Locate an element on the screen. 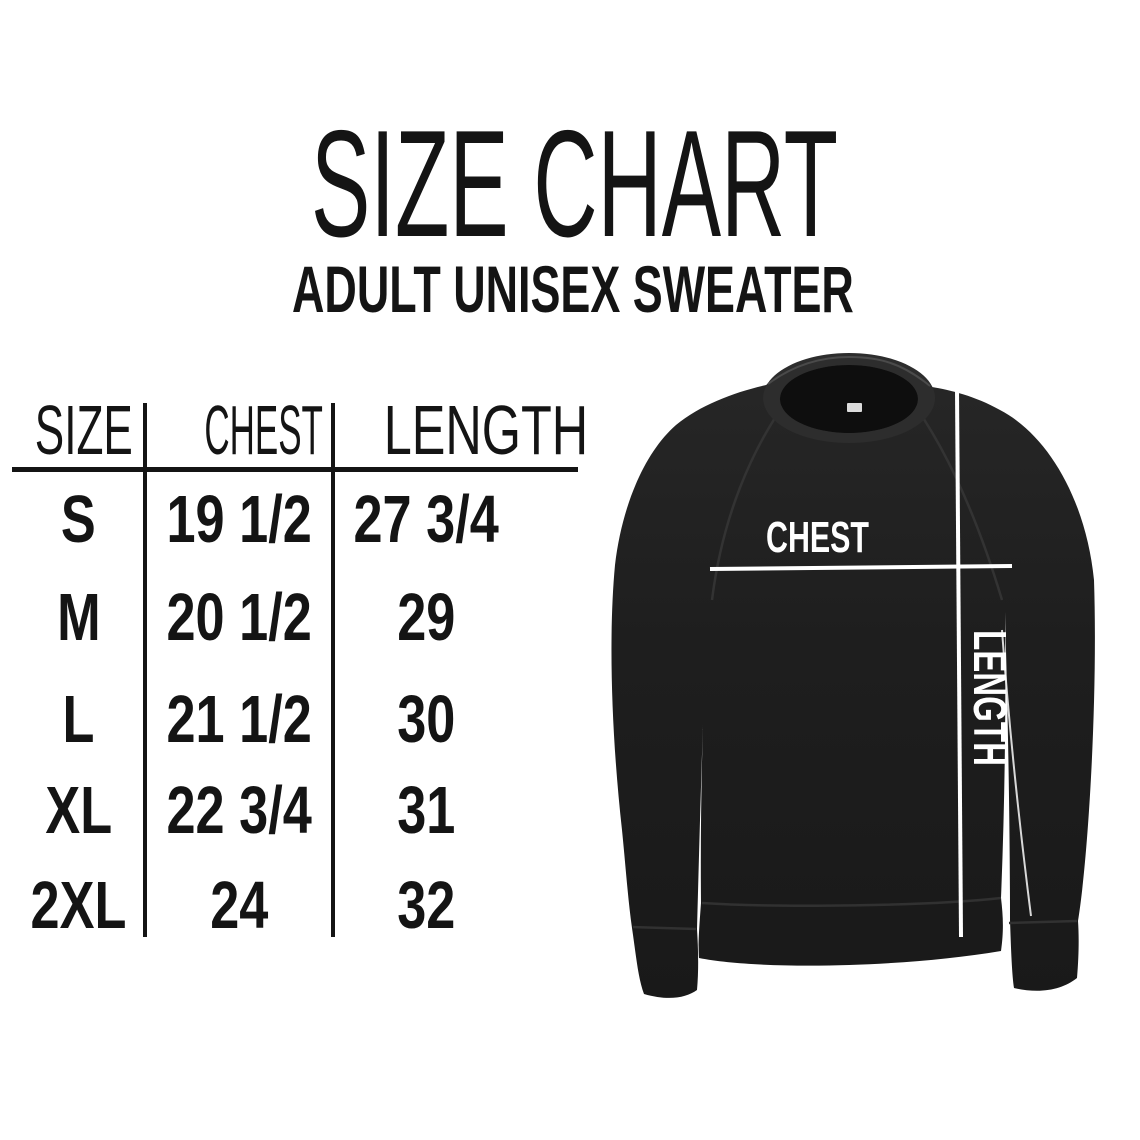  table-row-size: L is located at coordinates (78, 719).